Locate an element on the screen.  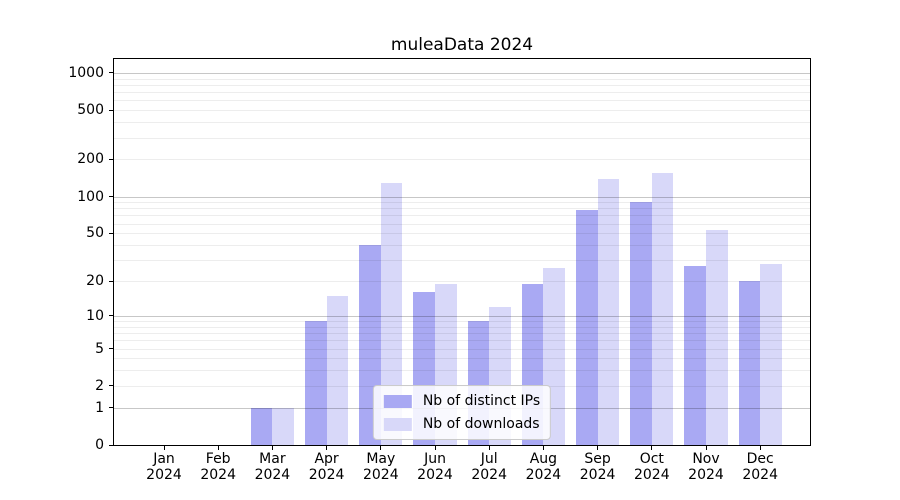
x-tick-label: Aug 2024 is located at coordinates (543, 467).